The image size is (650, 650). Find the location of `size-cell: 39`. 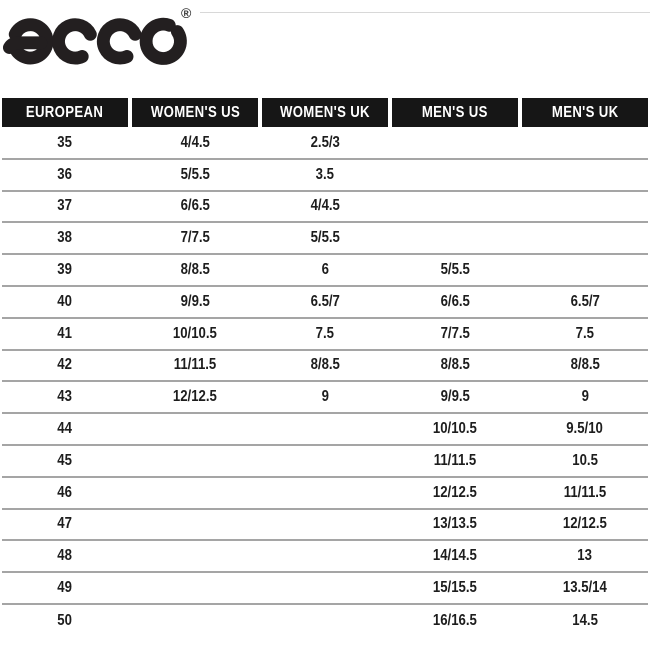

size-cell: 39 is located at coordinates (65, 270).